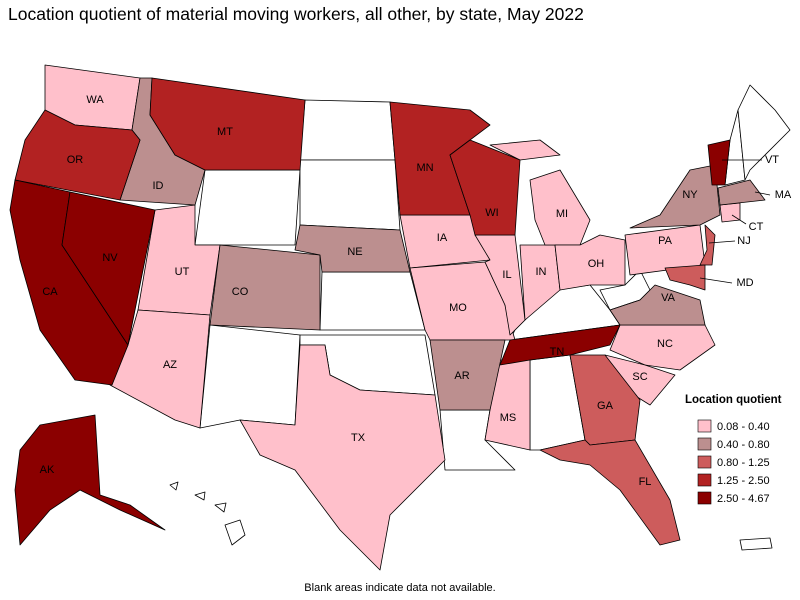 This screenshot has height=600, width=800. Describe the element at coordinates (75, 160) in the screenshot. I see `state-label: OR` at that location.